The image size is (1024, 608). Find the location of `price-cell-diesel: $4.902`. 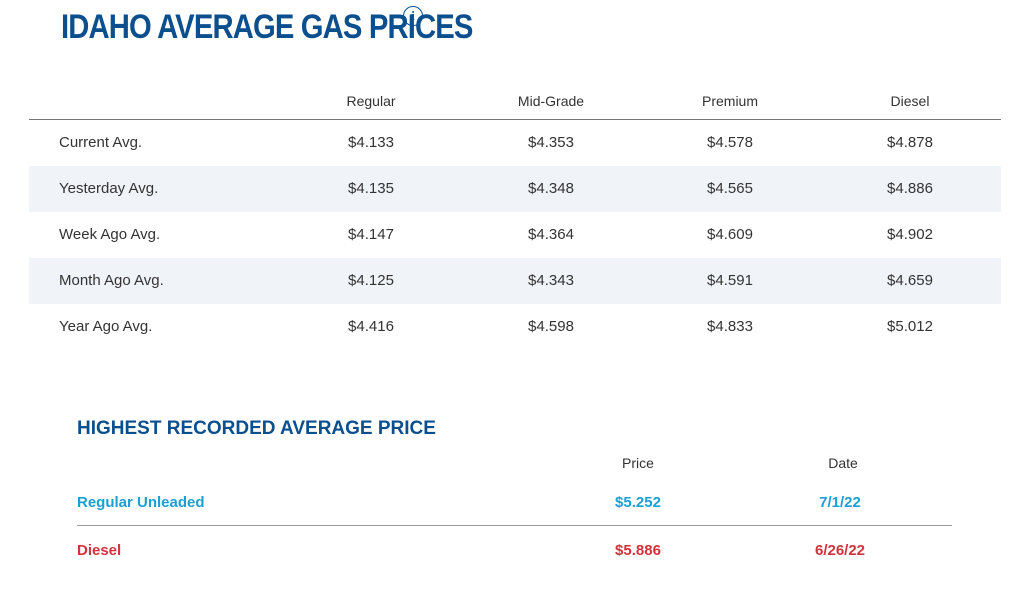

price-cell-diesel: $4.902 is located at coordinates (910, 234).